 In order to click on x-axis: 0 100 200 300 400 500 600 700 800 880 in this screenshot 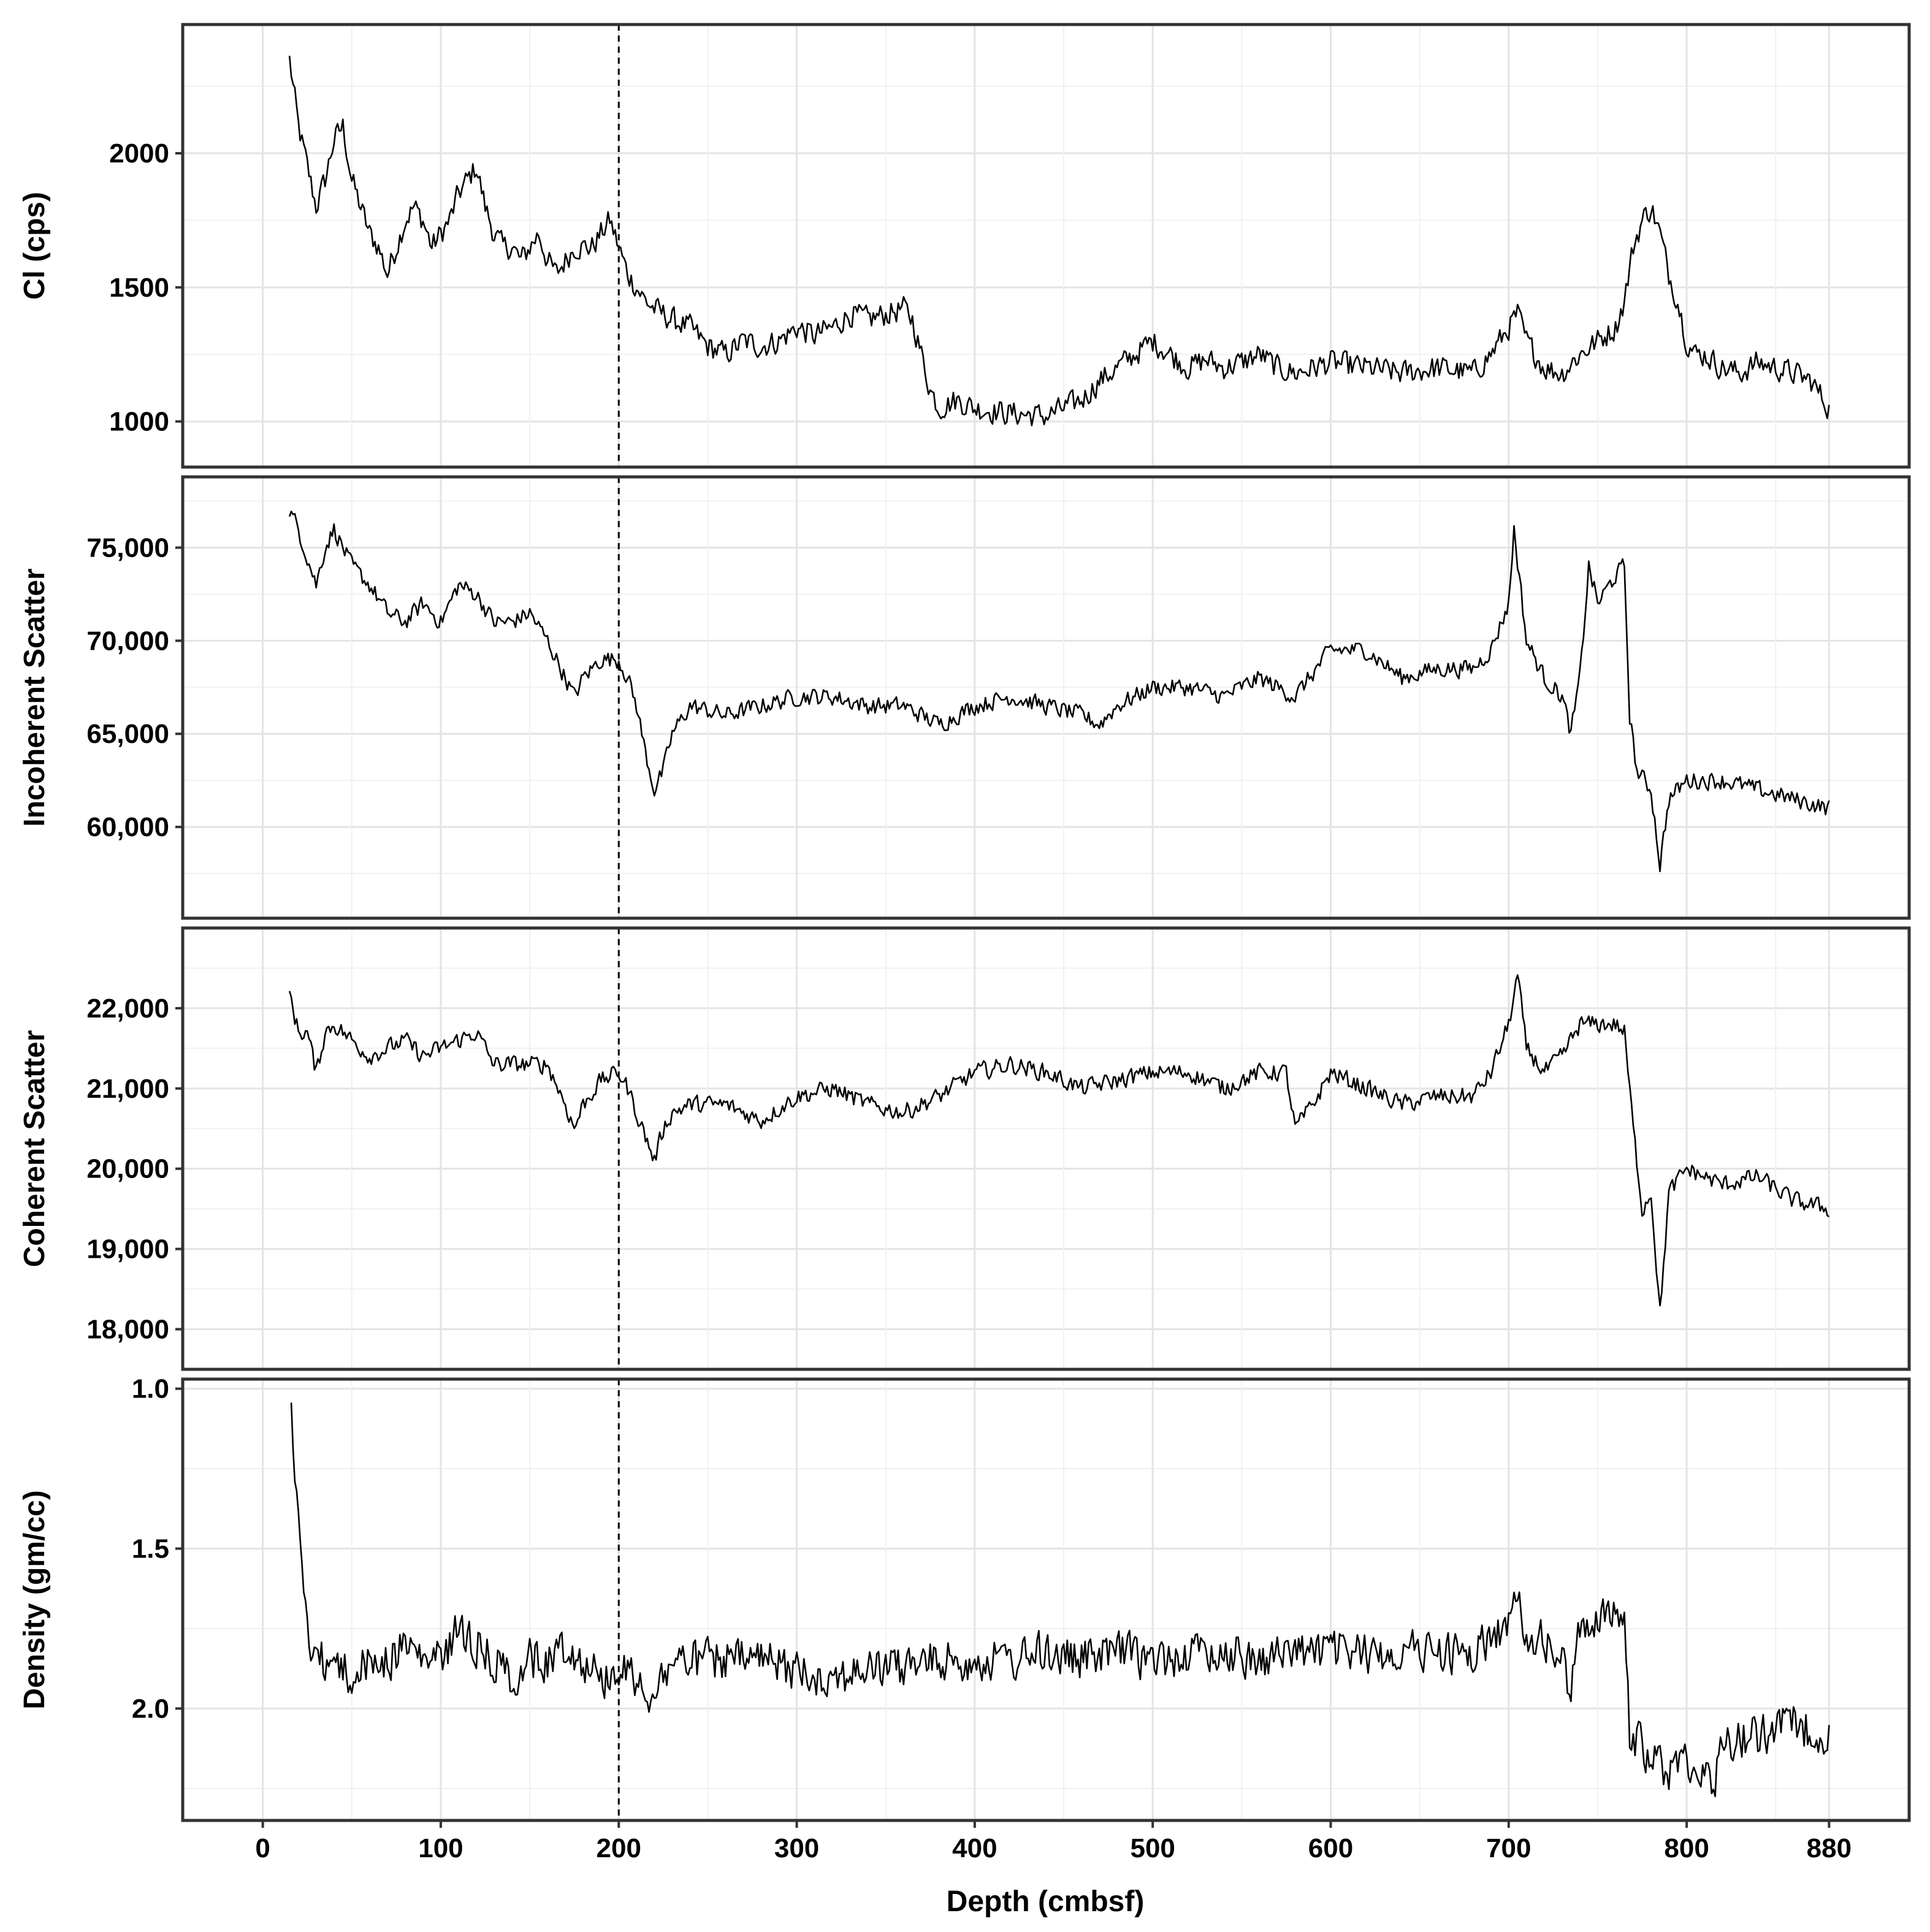, I will do `click(1053, 1842)`.